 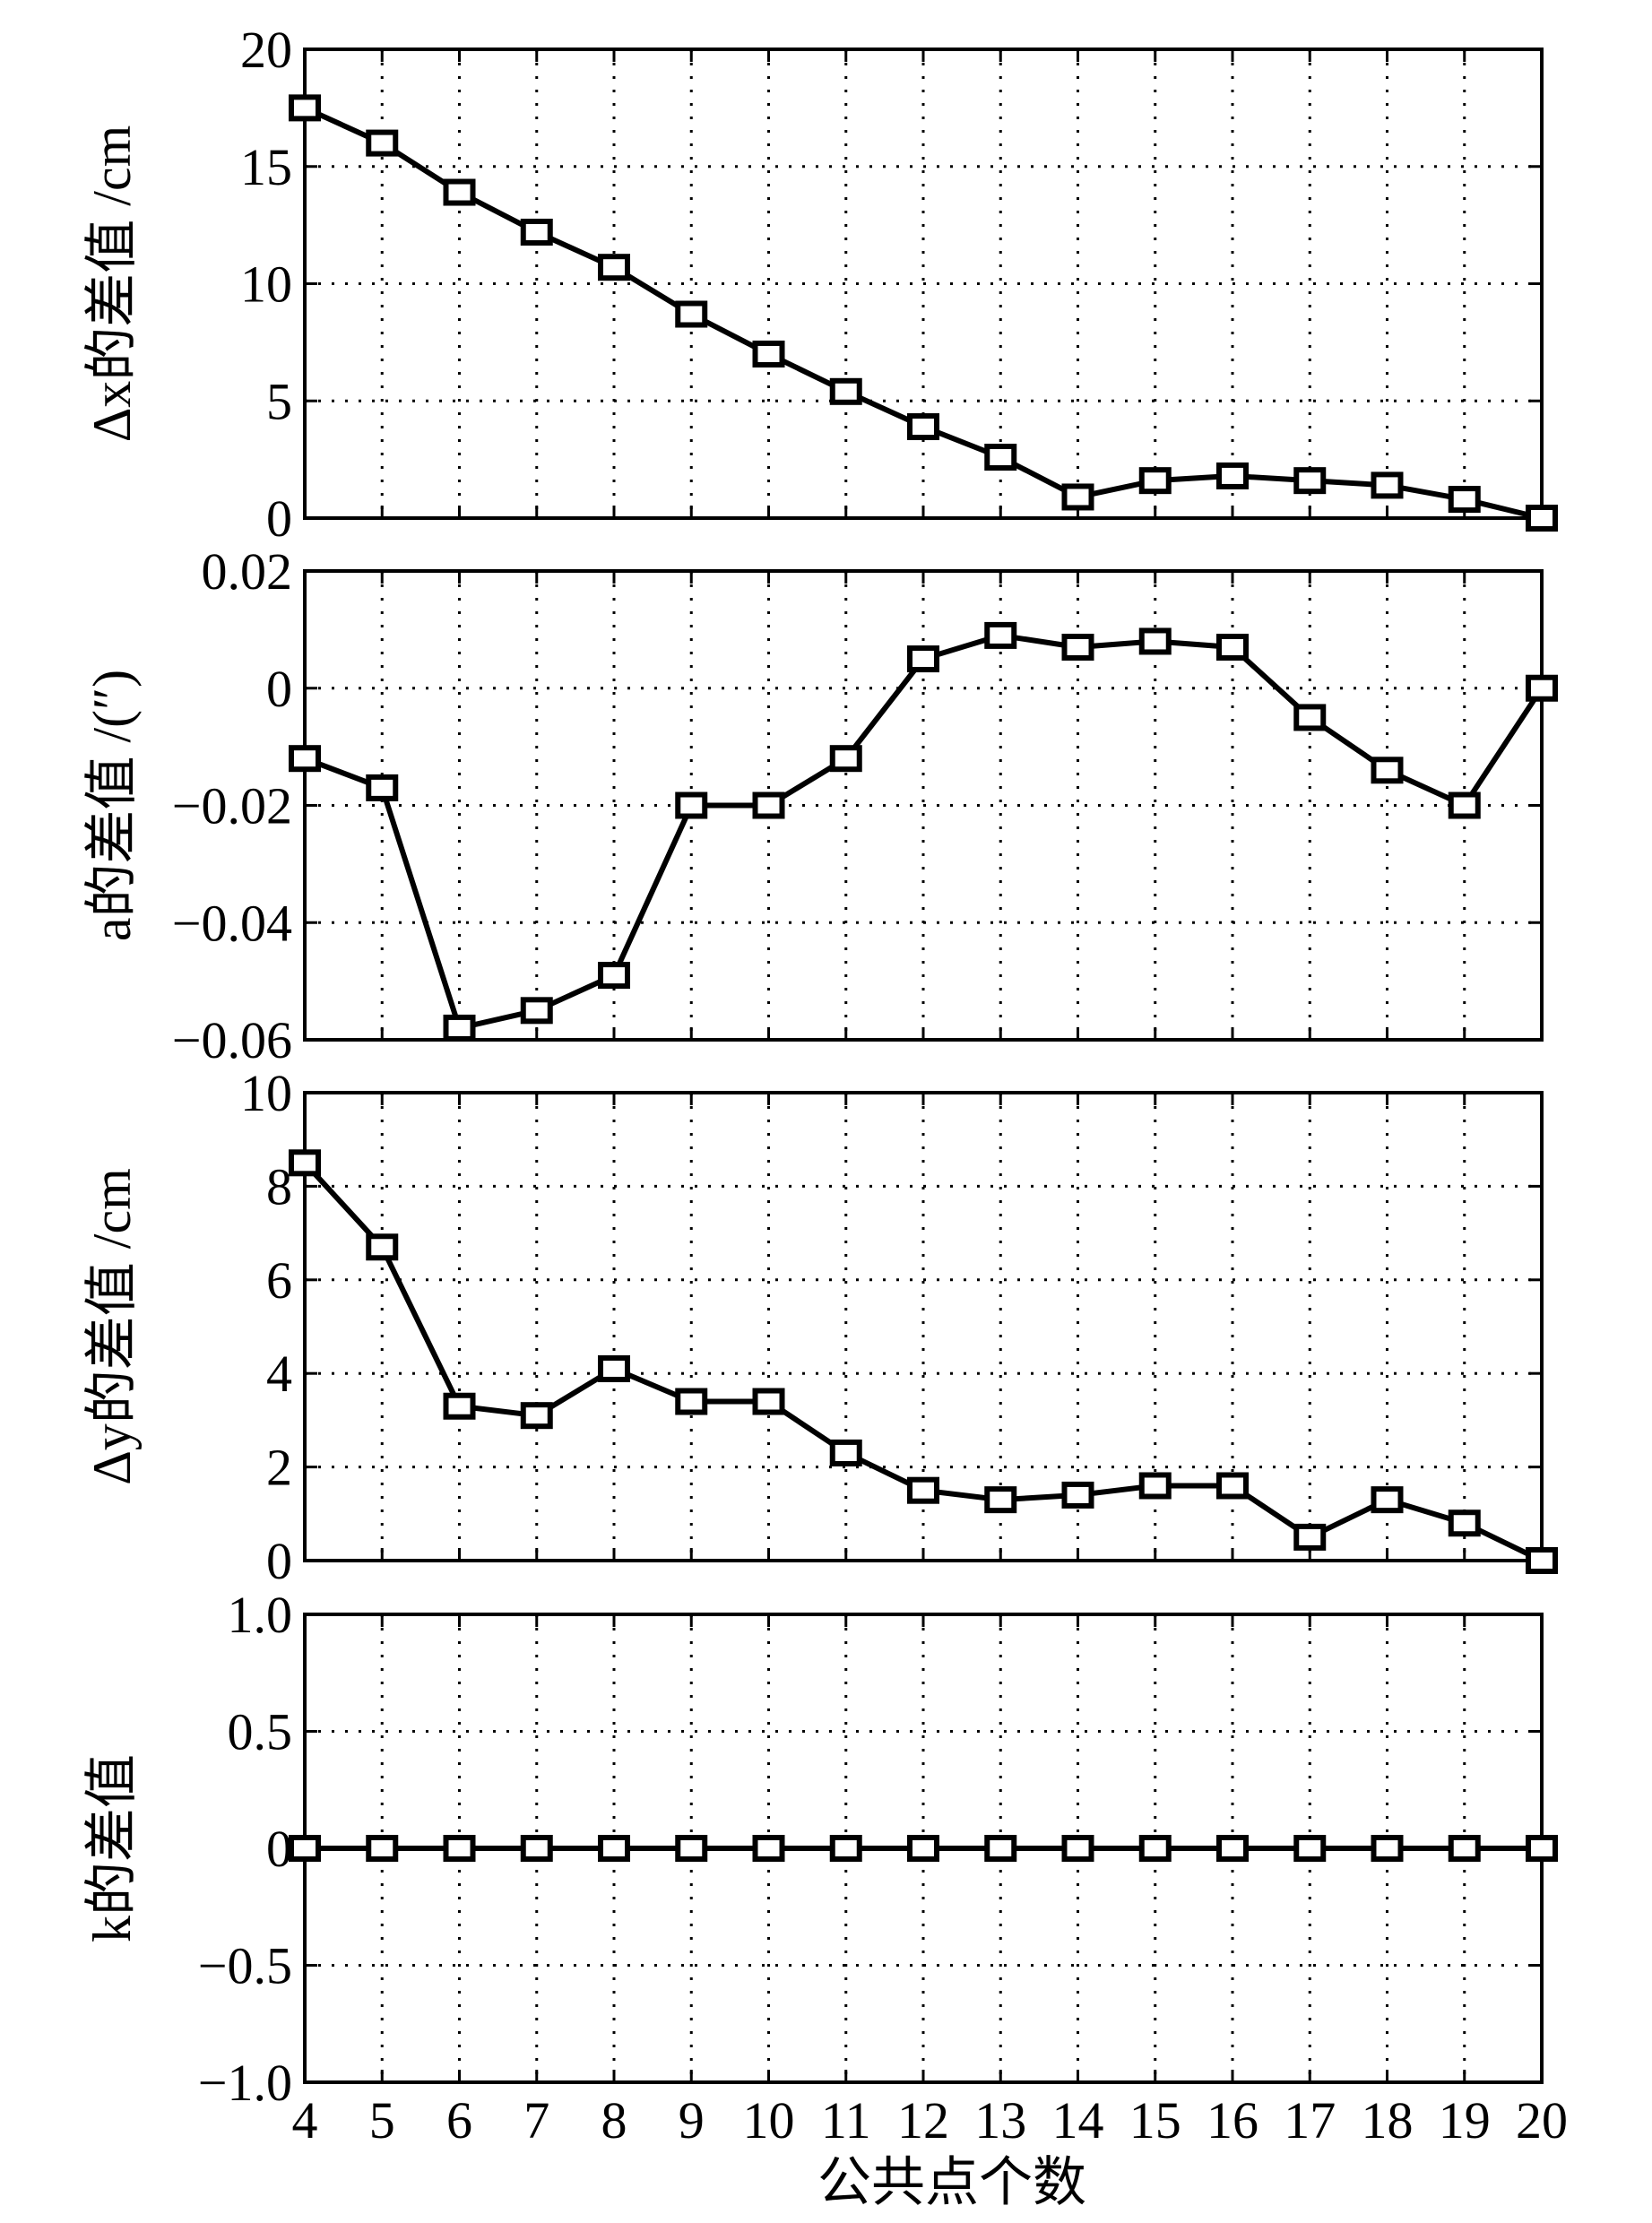 What do you see at coordinates (1078, 2120) in the screenshot?
I see `x-tick-label: 14` at bounding box center [1078, 2120].